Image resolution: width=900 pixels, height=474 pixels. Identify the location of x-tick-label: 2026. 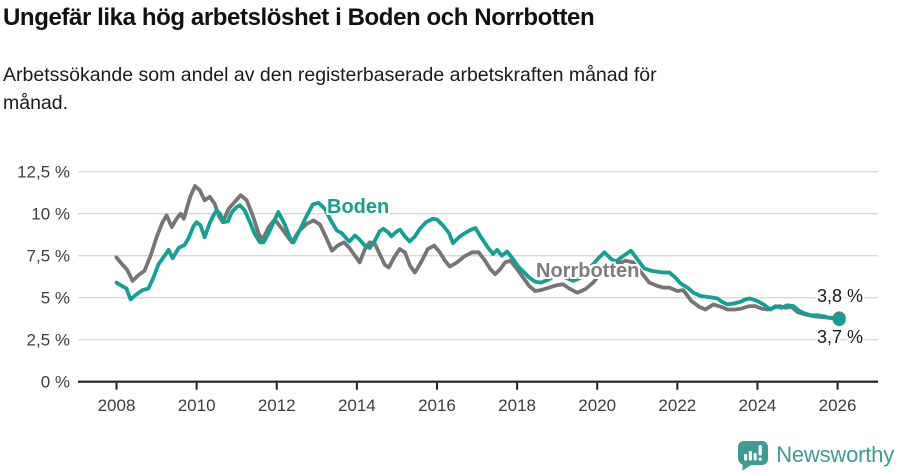
(838, 405).